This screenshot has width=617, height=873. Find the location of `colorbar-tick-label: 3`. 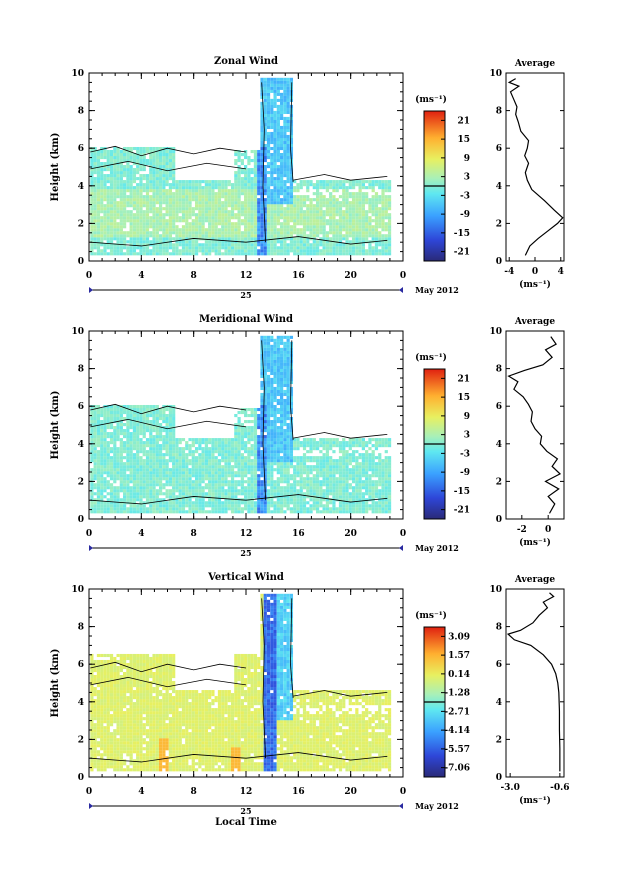

colorbar-tick-label: 3 is located at coordinates (467, 178).